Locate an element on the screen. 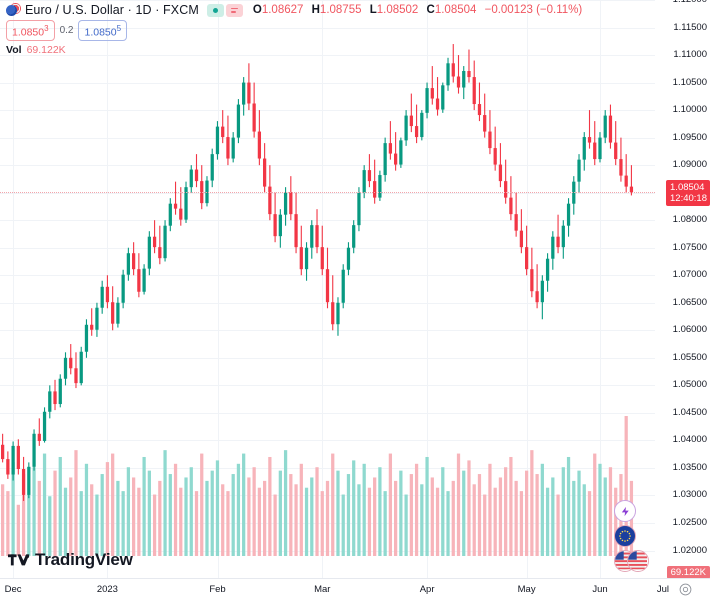 Image resolution: width=710 pixels, height=600 pixels. time-tick: Jun is located at coordinates (600, 589).